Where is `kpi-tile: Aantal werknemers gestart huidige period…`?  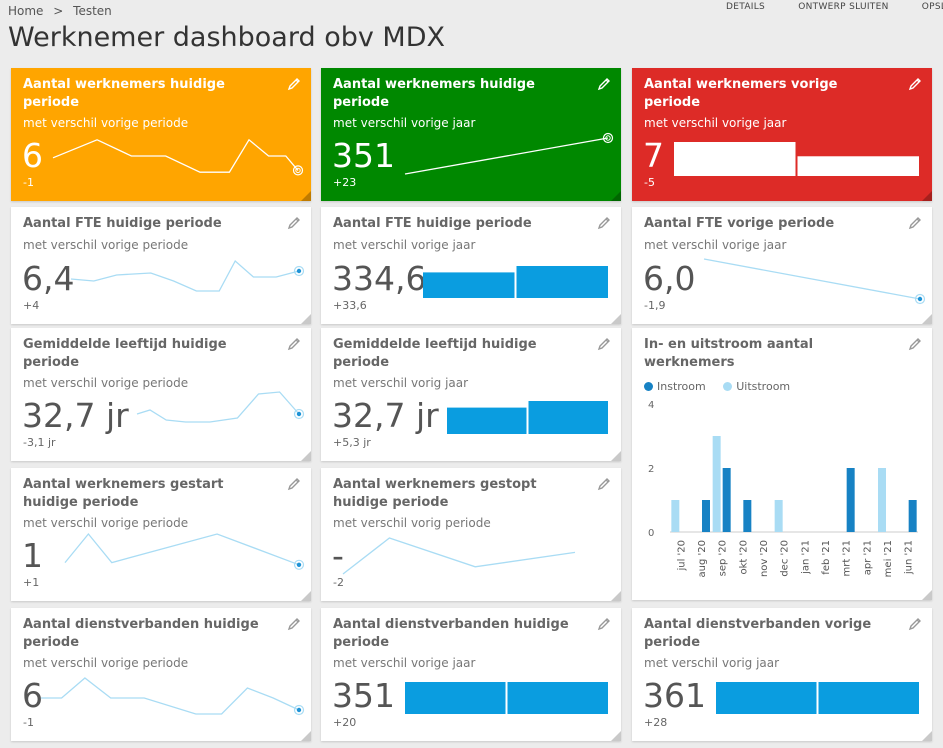
kpi-tile: Aantal werknemers gestart huidige period… is located at coordinates (161, 534).